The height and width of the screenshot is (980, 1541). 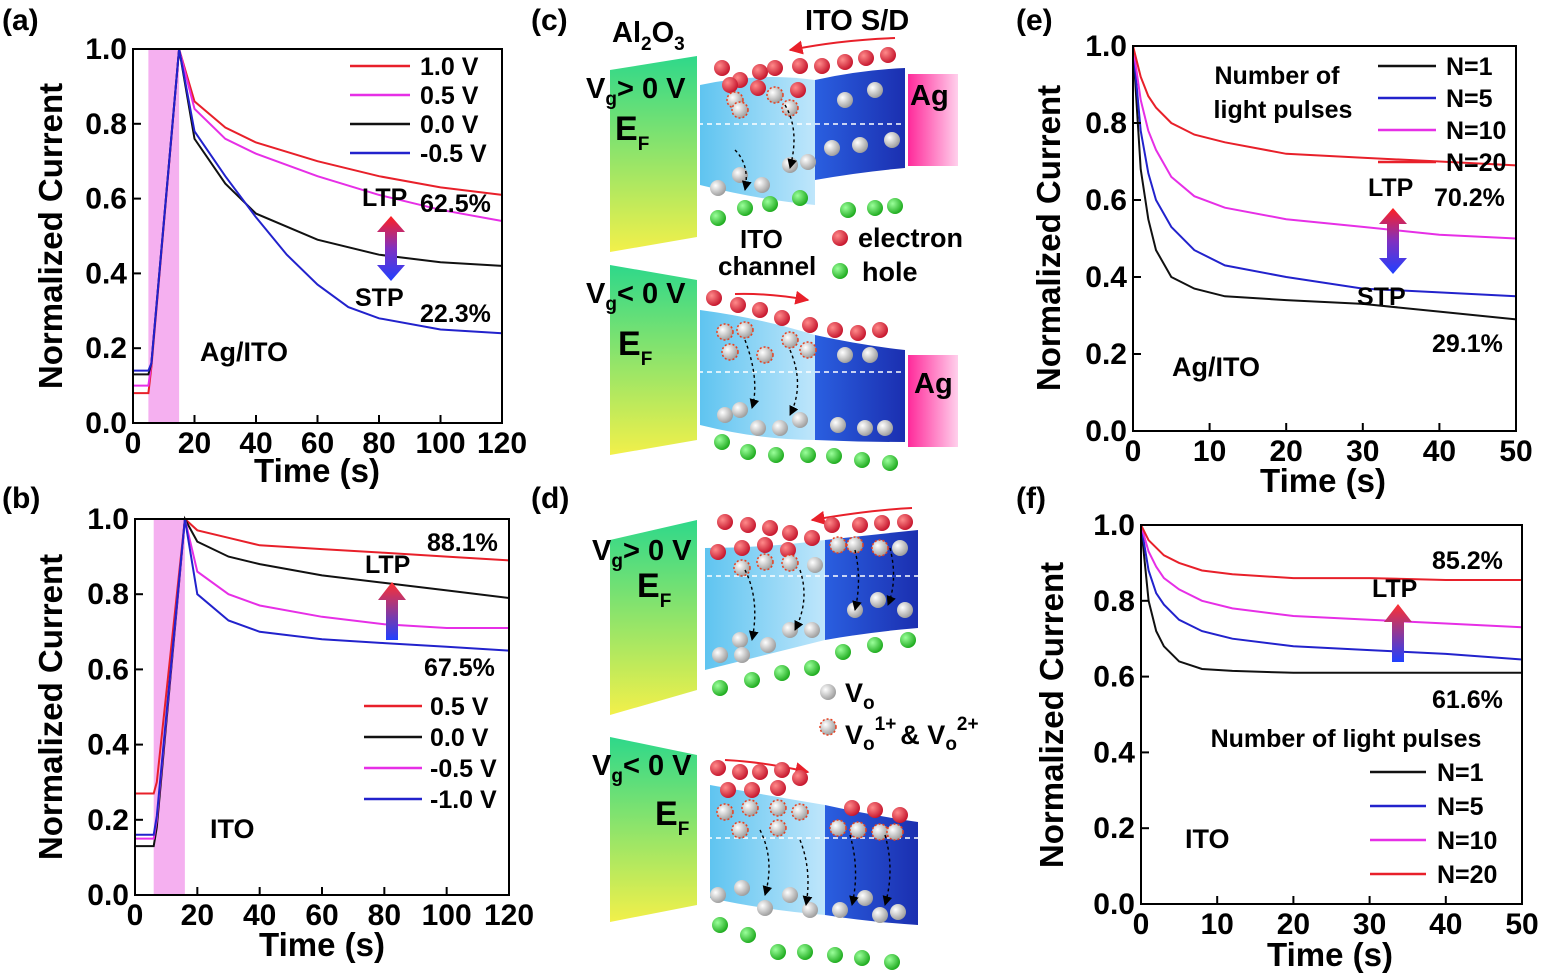 I want to click on legend-label: N=1, so click(x=1469, y=67).